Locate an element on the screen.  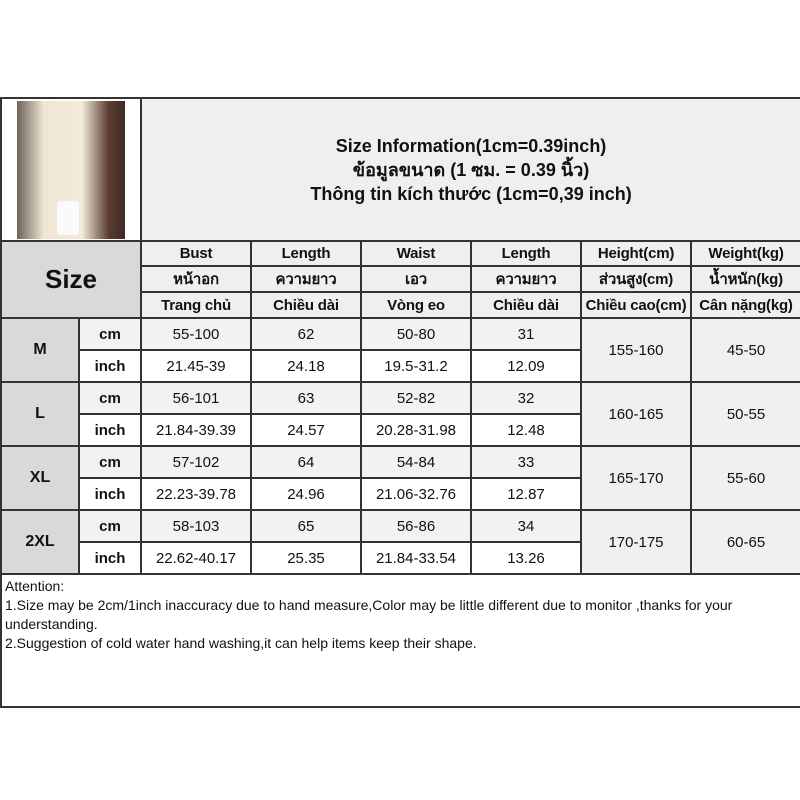
table-row: inch 22.23-39.78 24.96 21.06-32.76 12.87 is located at coordinates (400, 494).